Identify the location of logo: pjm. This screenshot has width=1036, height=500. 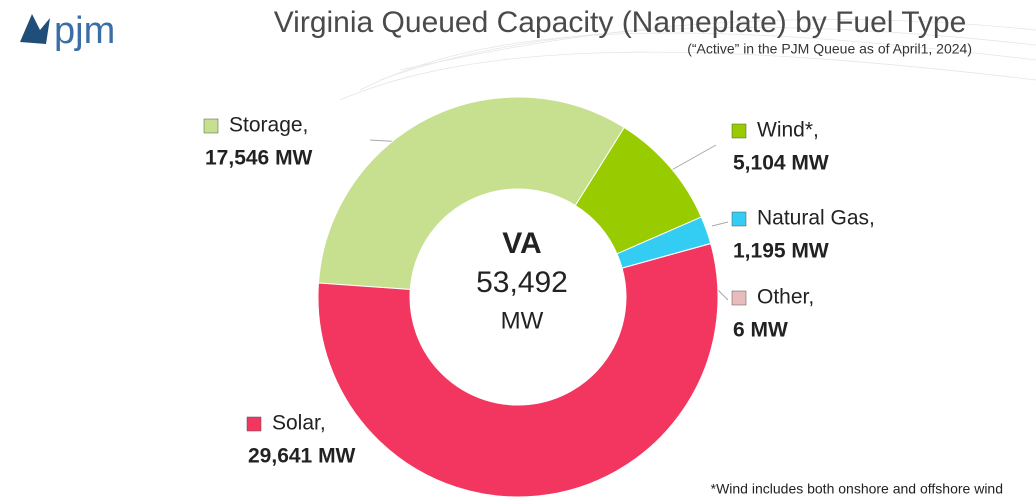
(67, 31).